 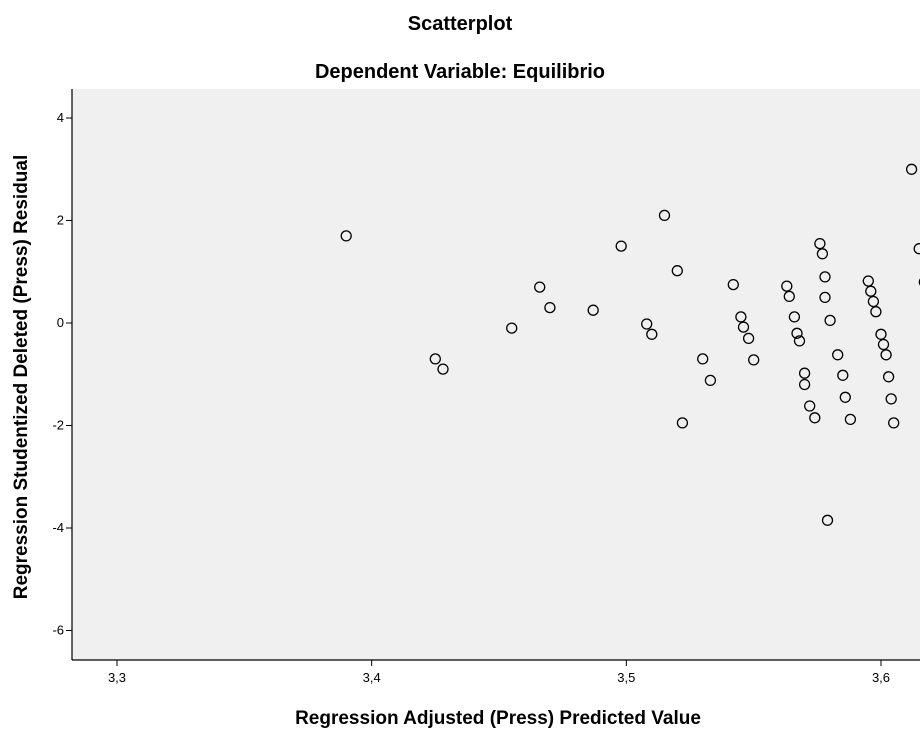 I want to click on x-tick-label: 3,6, so click(x=881, y=677).